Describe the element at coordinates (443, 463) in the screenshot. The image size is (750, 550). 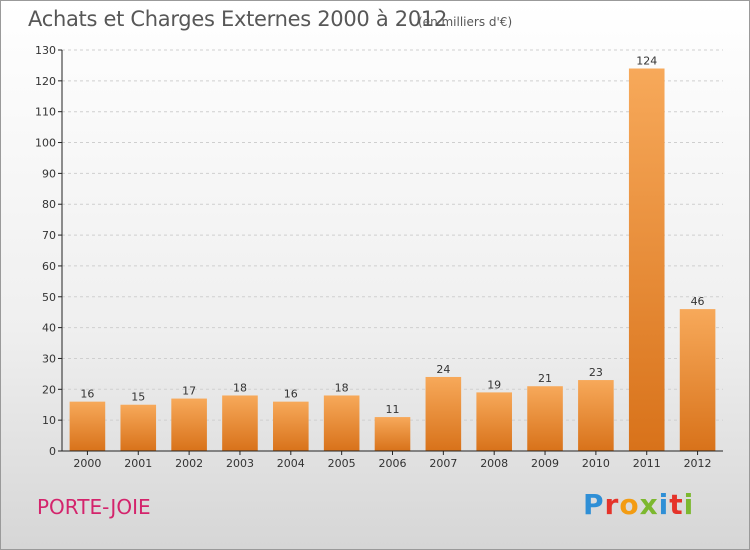
I see `x-tick-label: 2007` at that location.